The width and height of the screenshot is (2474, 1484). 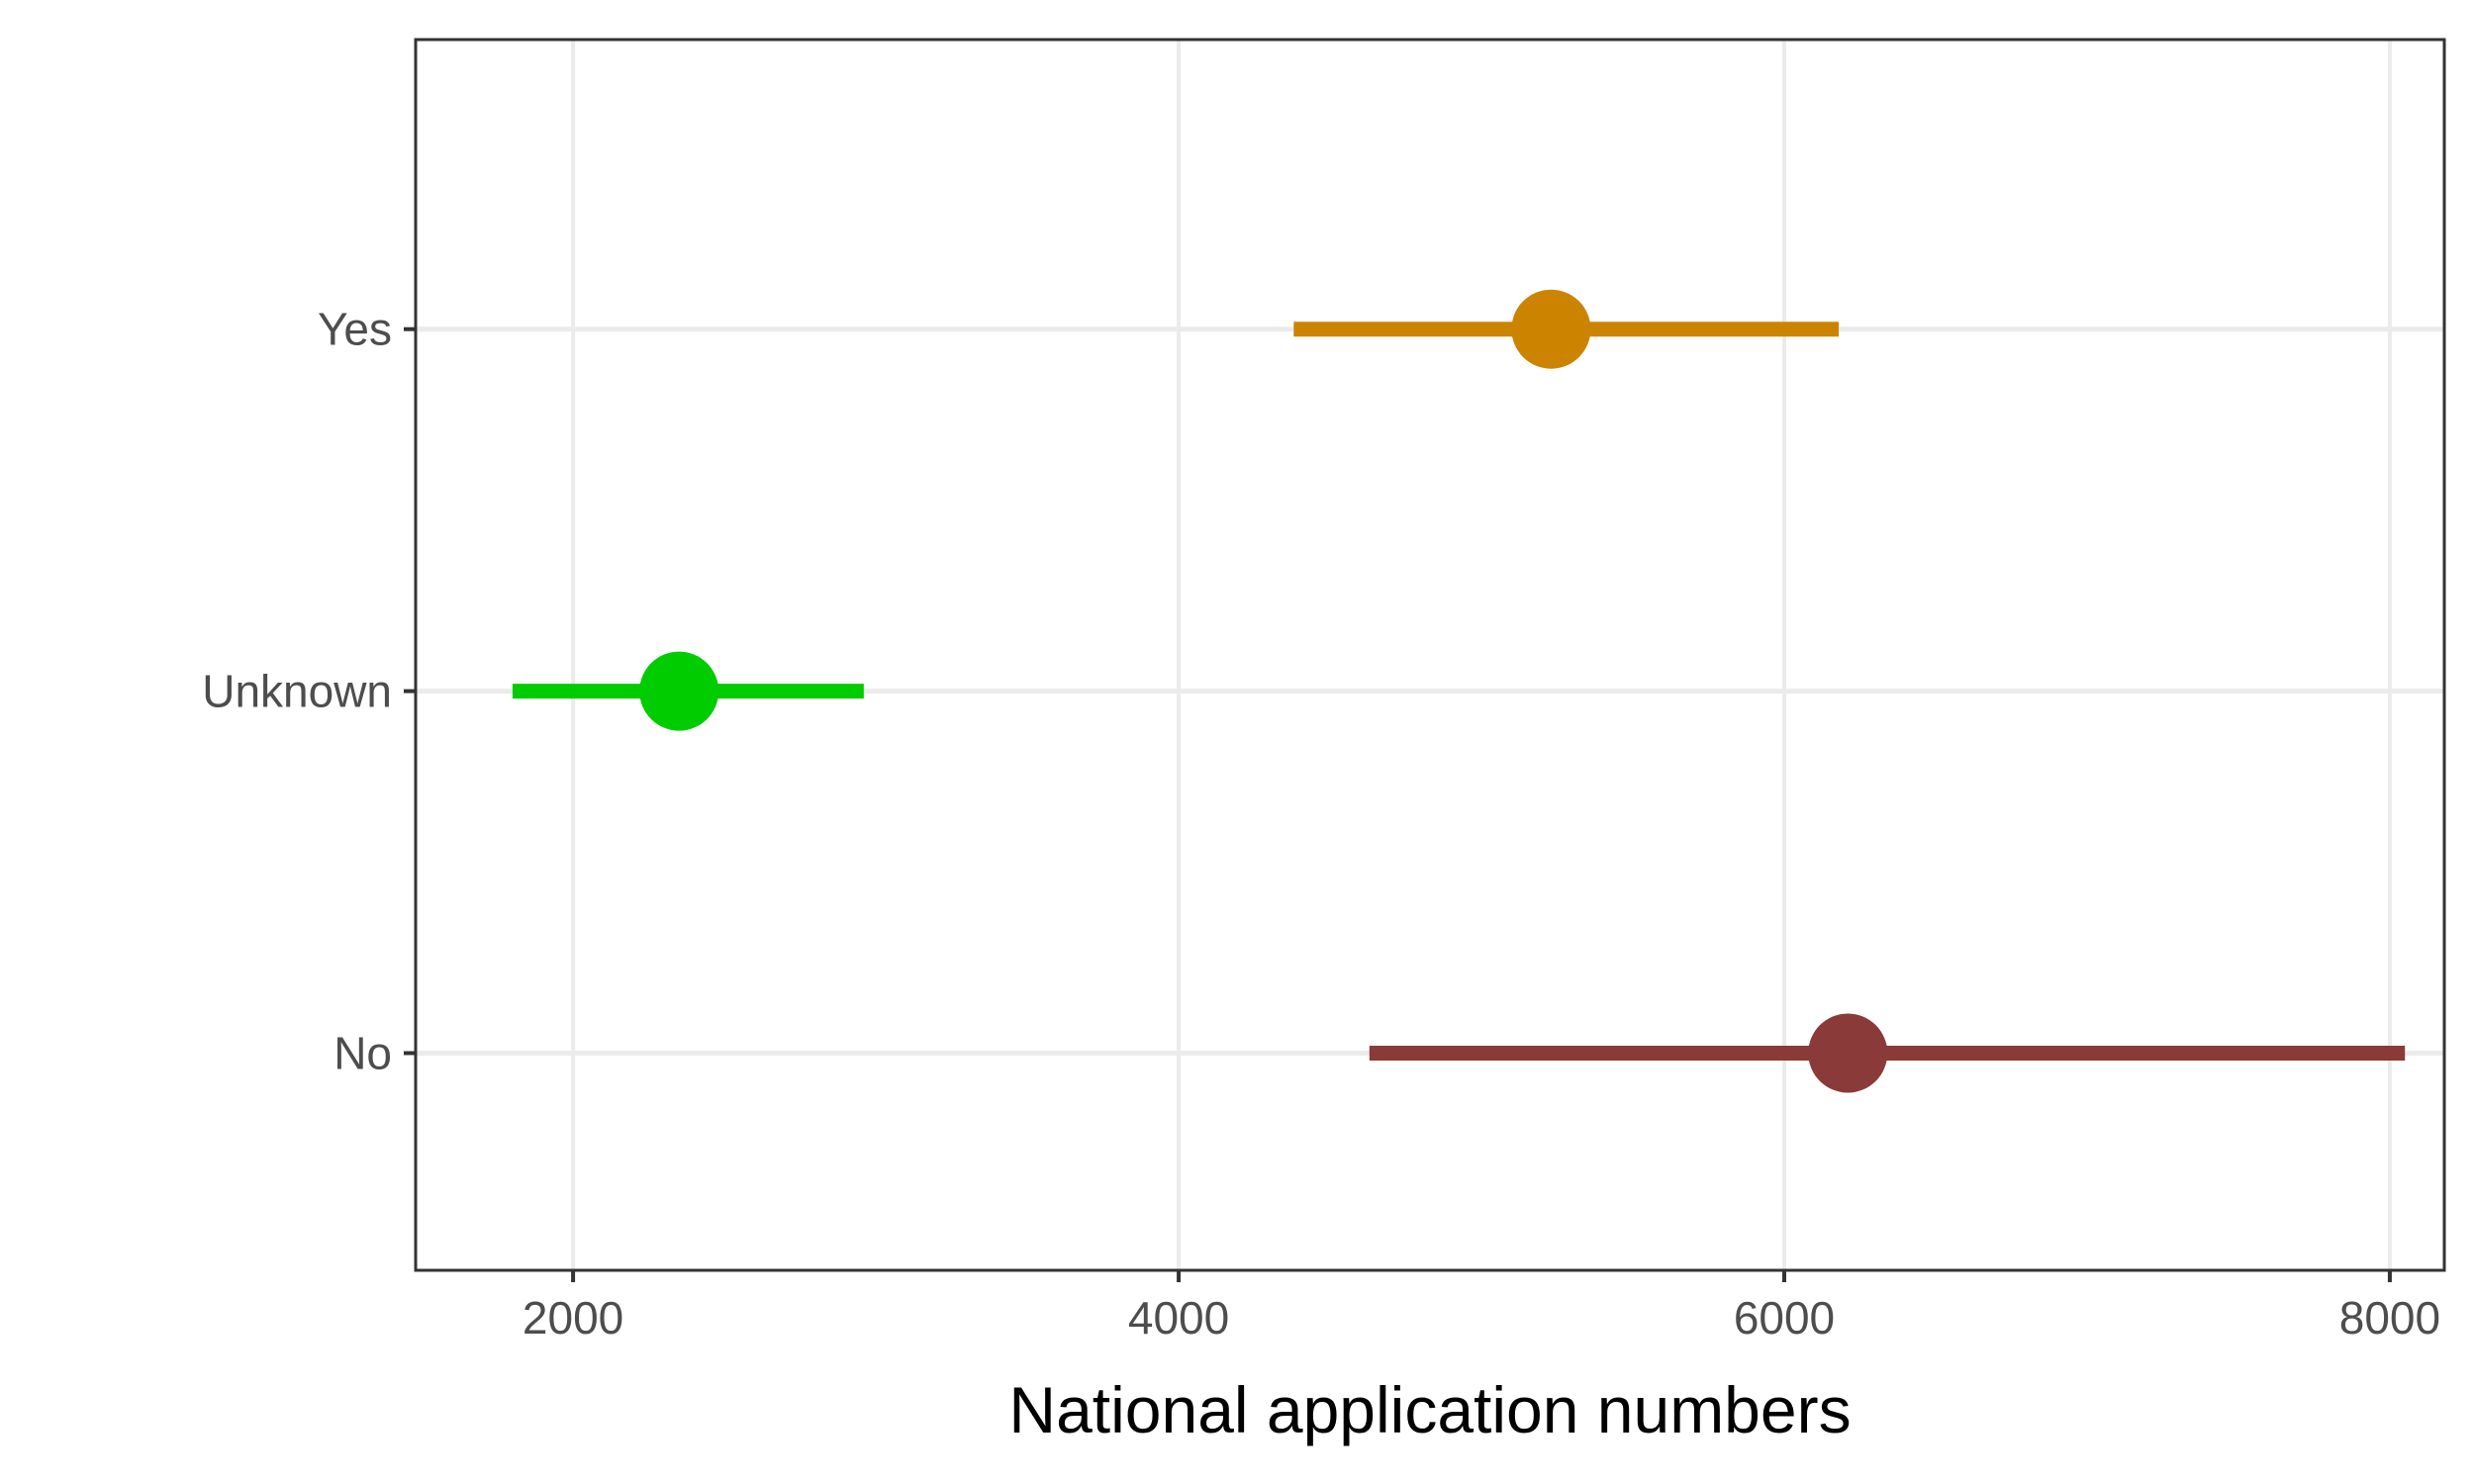 What do you see at coordinates (297, 691) in the screenshot?
I see `y-tick-label: Unknown` at bounding box center [297, 691].